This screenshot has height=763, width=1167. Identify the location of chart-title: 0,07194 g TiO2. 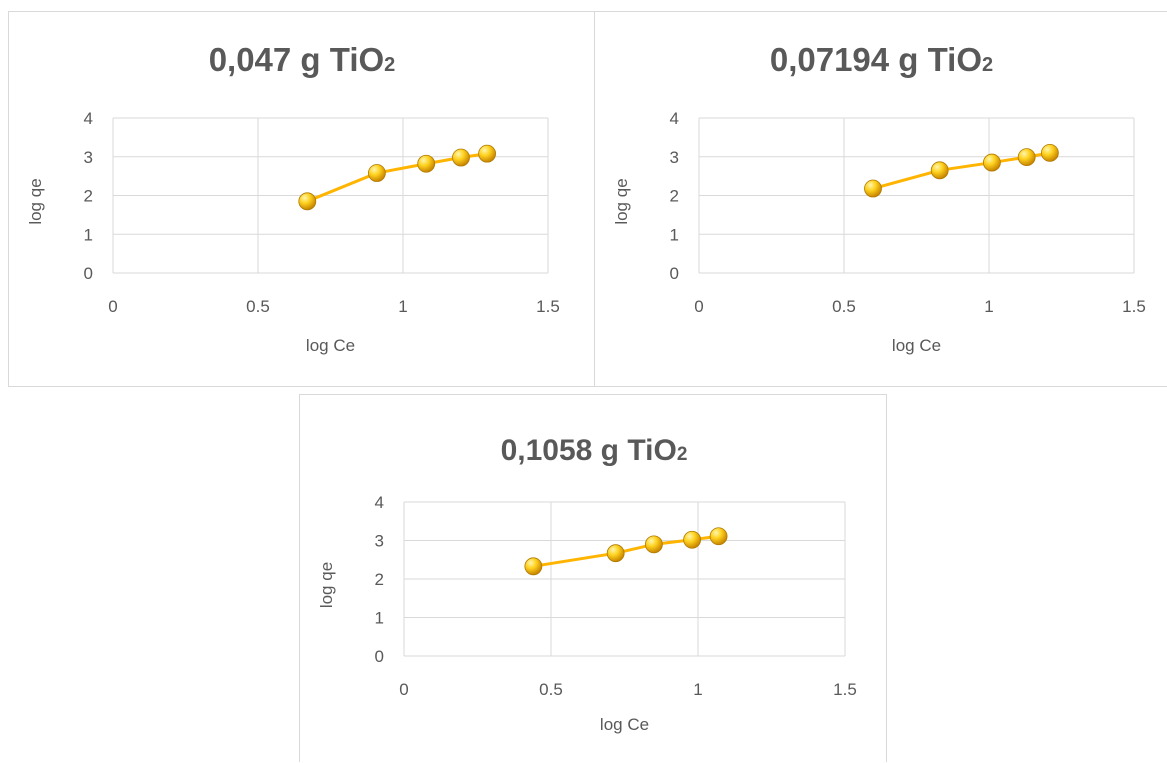
(881, 59).